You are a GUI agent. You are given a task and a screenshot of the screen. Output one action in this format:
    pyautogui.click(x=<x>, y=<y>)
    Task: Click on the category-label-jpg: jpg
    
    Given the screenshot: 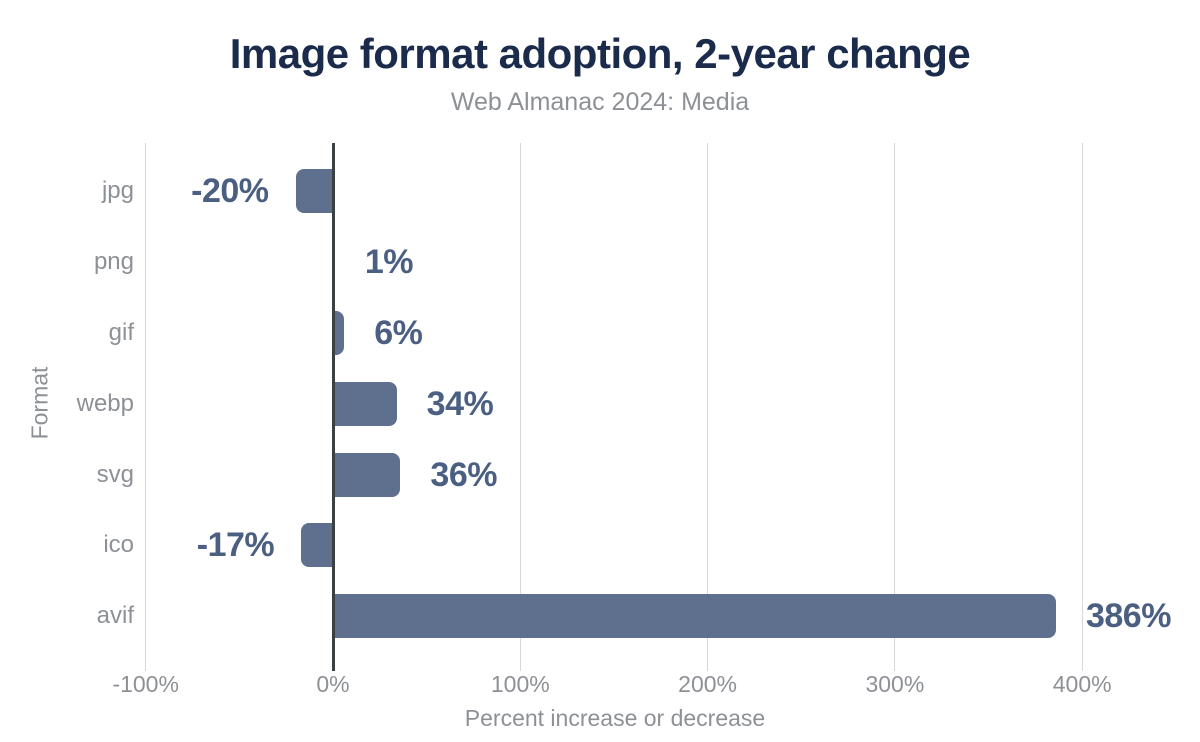 What is the action you would take?
    pyautogui.click(x=117, y=191)
    